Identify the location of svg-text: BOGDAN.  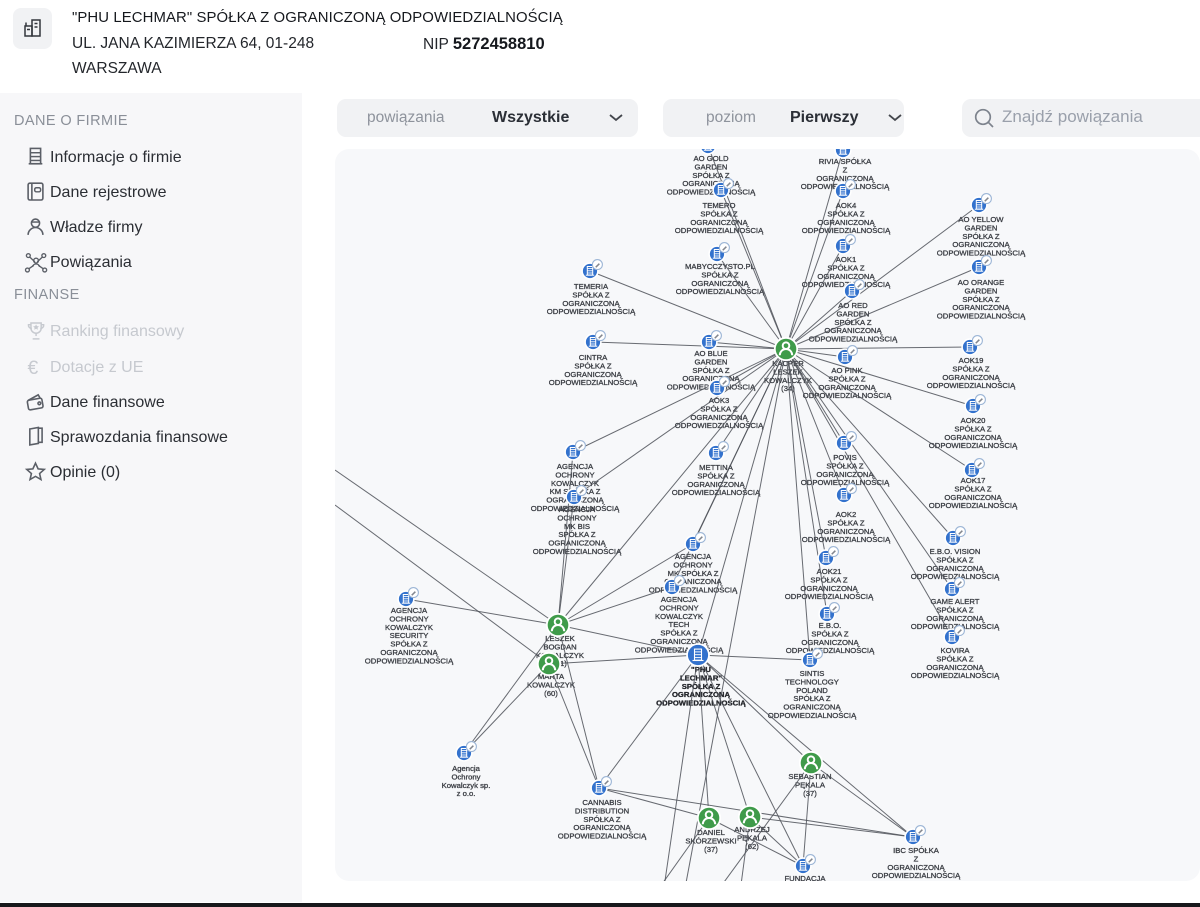
(559, 646).